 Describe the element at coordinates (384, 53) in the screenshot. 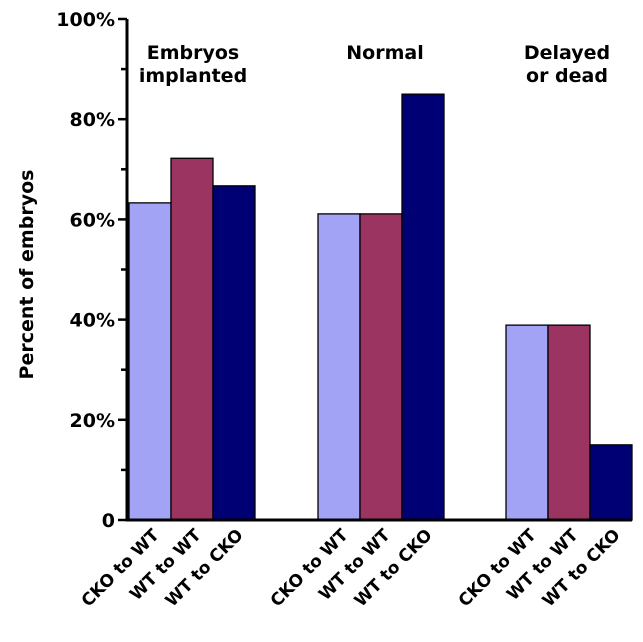

I see `group-label: Normal` at that location.